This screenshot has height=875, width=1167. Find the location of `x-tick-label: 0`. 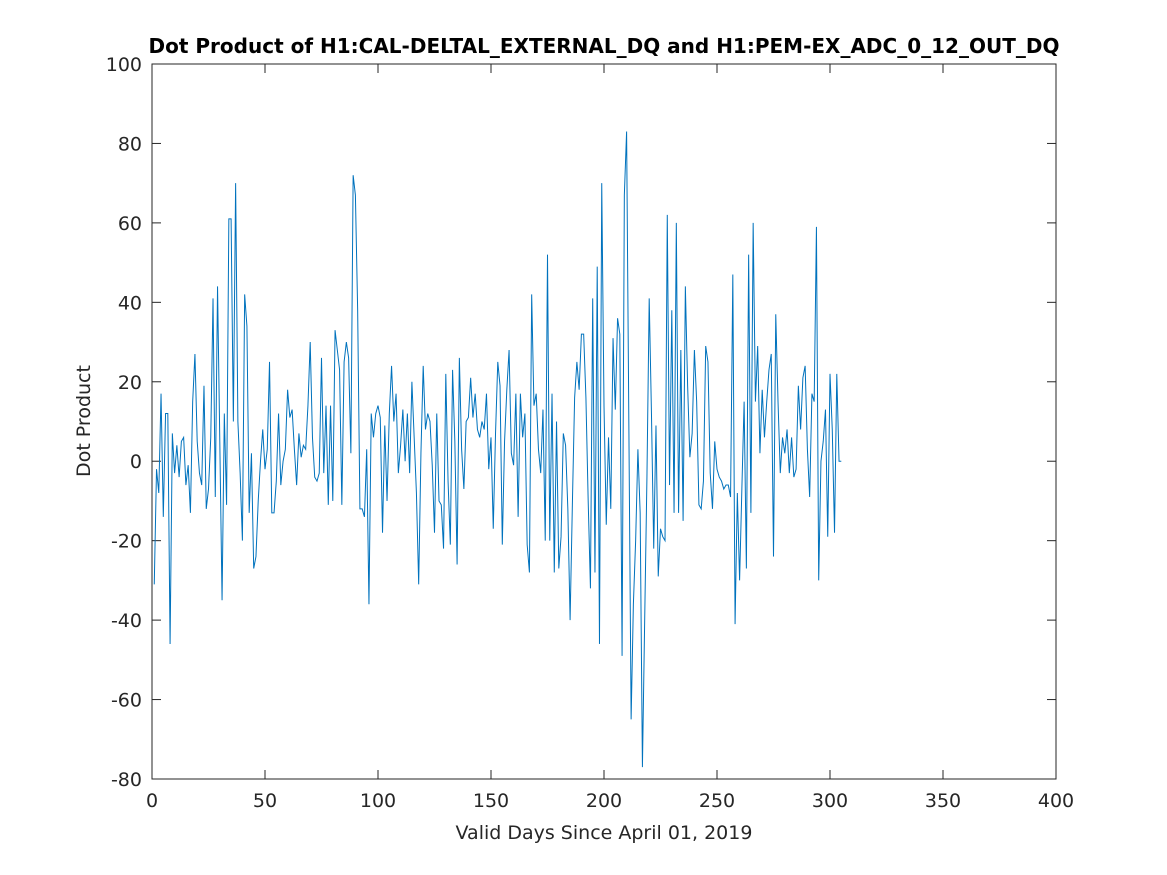

x-tick-label: 0 is located at coordinates (152, 801).